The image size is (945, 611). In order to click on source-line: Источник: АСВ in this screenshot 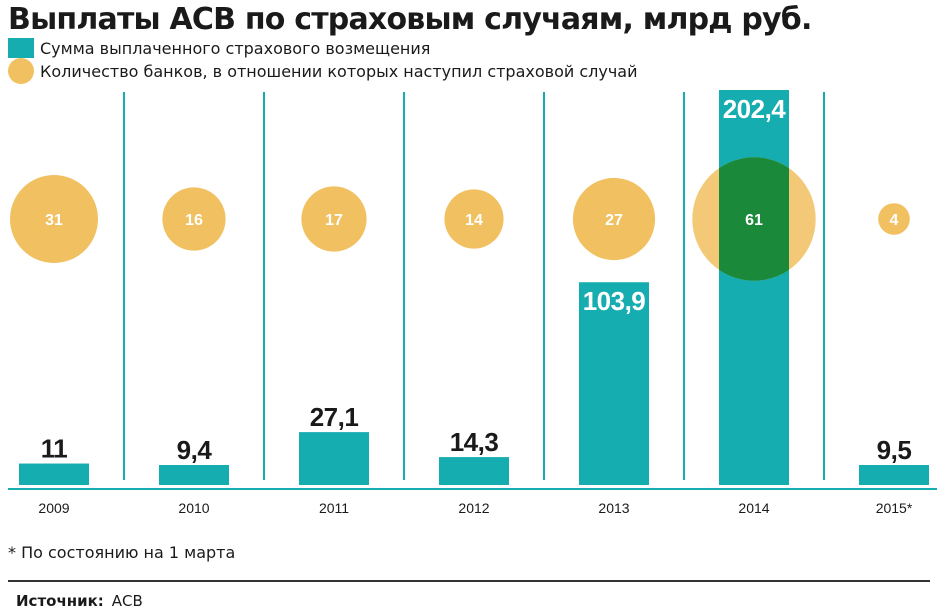, I will do `click(79, 601)`.